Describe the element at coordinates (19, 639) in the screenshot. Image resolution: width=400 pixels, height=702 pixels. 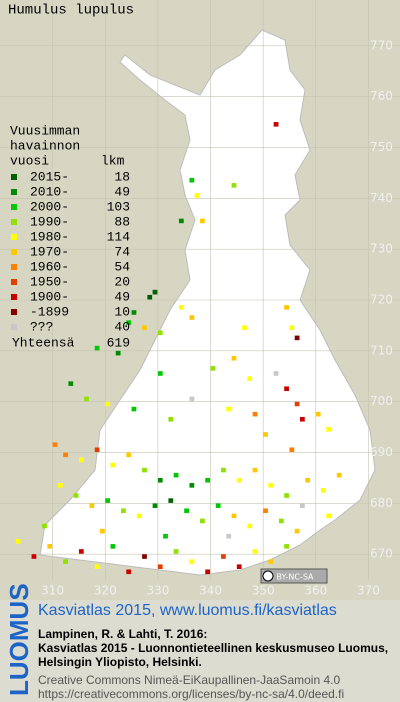
I see `logo: LUOMUS` at that location.